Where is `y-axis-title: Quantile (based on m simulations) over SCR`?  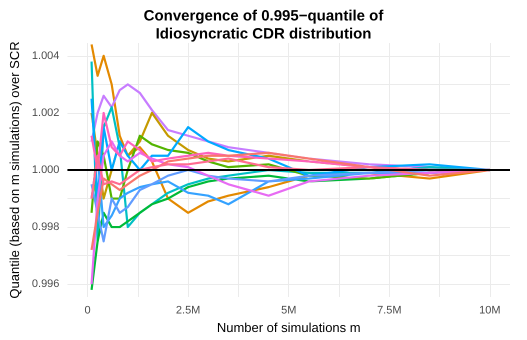
y-axis-title: Quantile (based on m simulations) over SCR is located at coordinates (14, 170).